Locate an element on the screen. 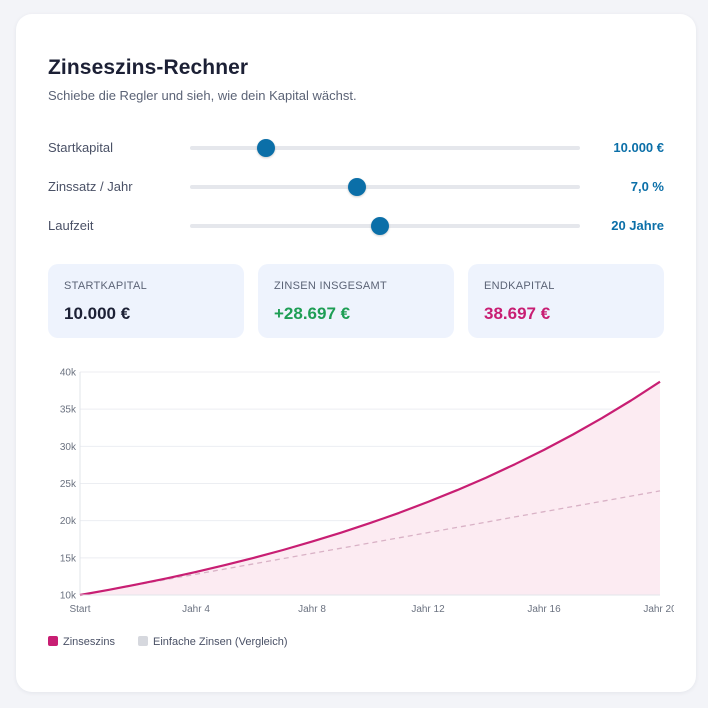 Image resolution: width=708 pixels, height=708 pixels. x-tick-label: Jahr 12 is located at coordinates (428, 609).